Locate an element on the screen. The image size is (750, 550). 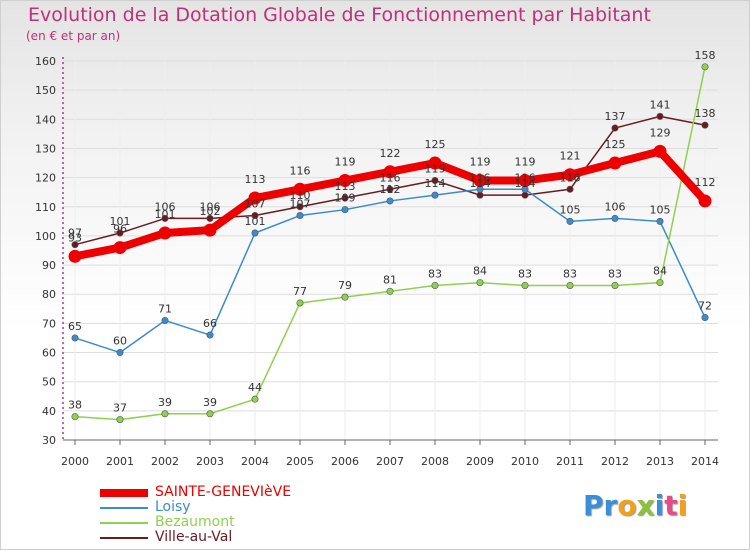
point-ville-au-val-2012 is located at coordinates (615, 128).